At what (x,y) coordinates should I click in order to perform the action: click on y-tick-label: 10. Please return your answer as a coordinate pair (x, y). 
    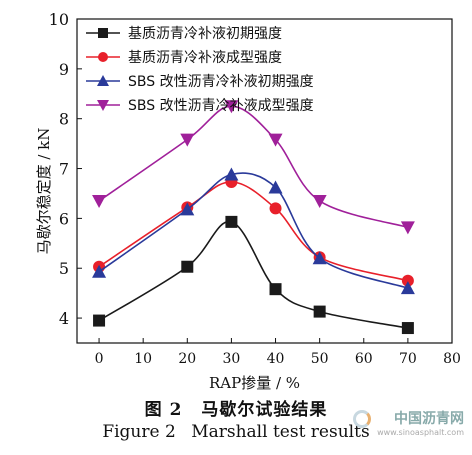
    Looking at the image, I should click on (59, 19).